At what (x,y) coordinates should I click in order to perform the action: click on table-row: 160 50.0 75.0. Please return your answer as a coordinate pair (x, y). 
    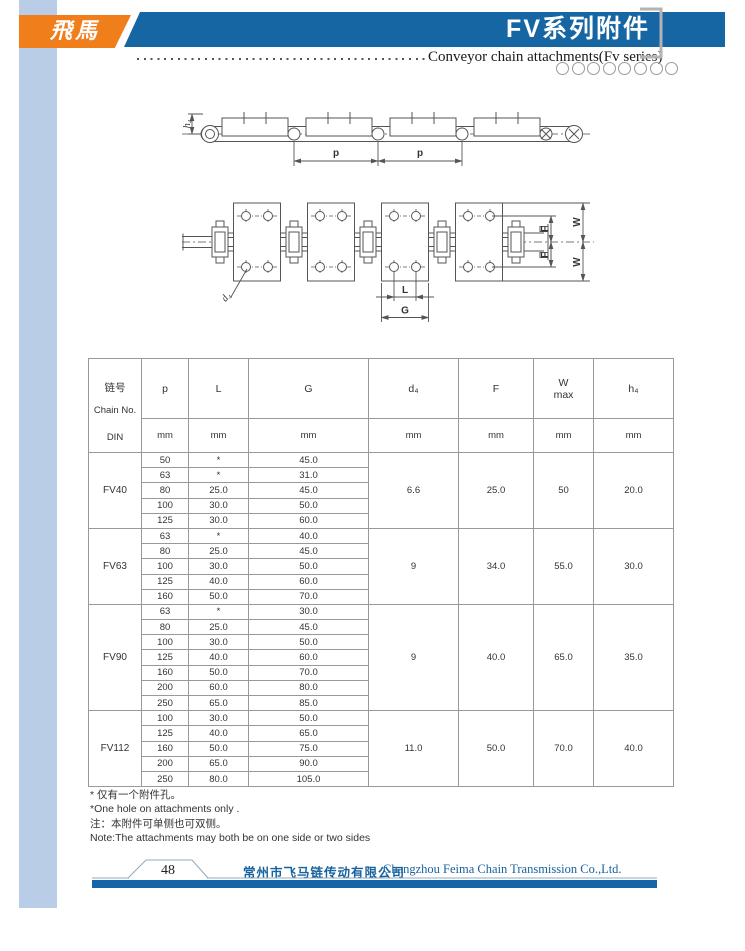
    Looking at the image, I should click on (381, 748).